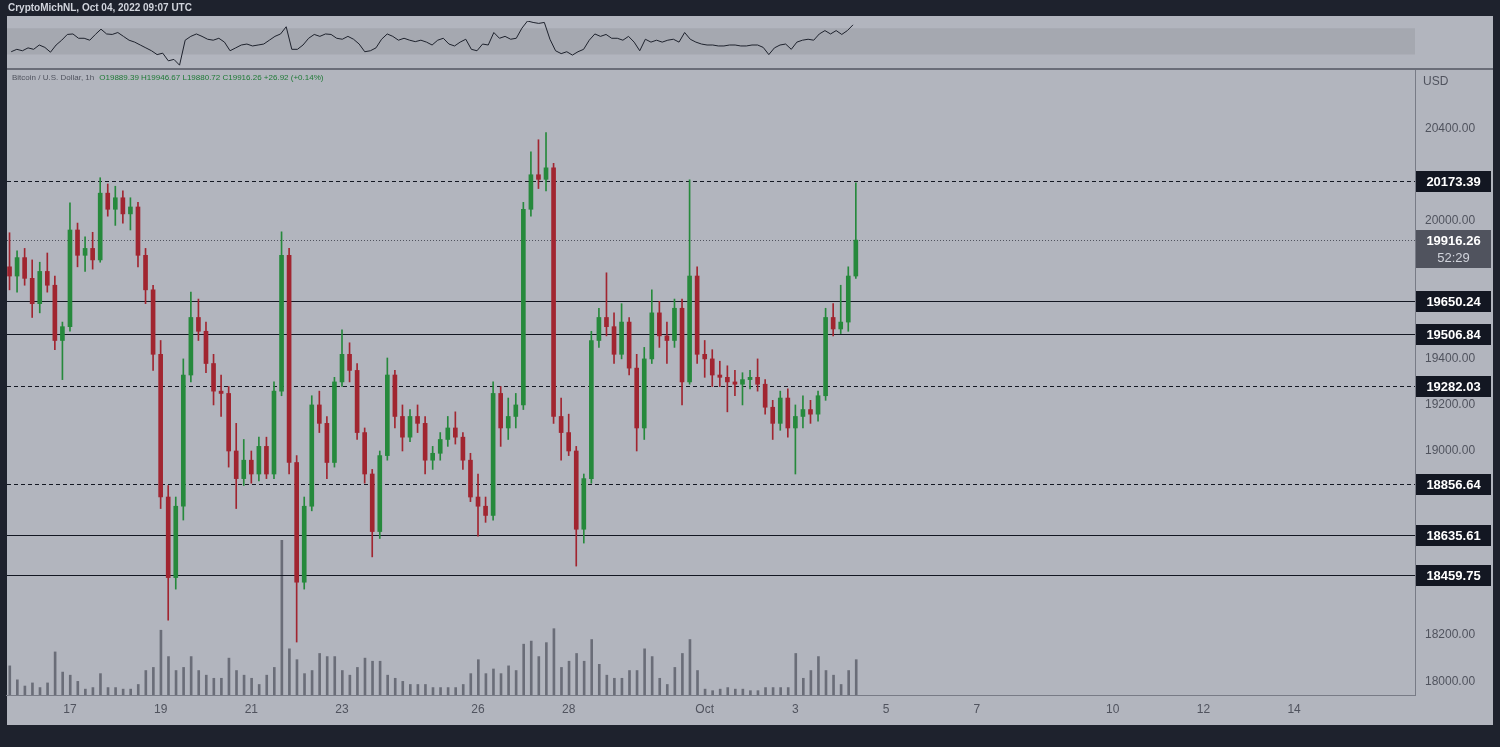  Describe the element at coordinates (1203, 708) in the screenshot. I see `x-tick-label: 12` at that location.